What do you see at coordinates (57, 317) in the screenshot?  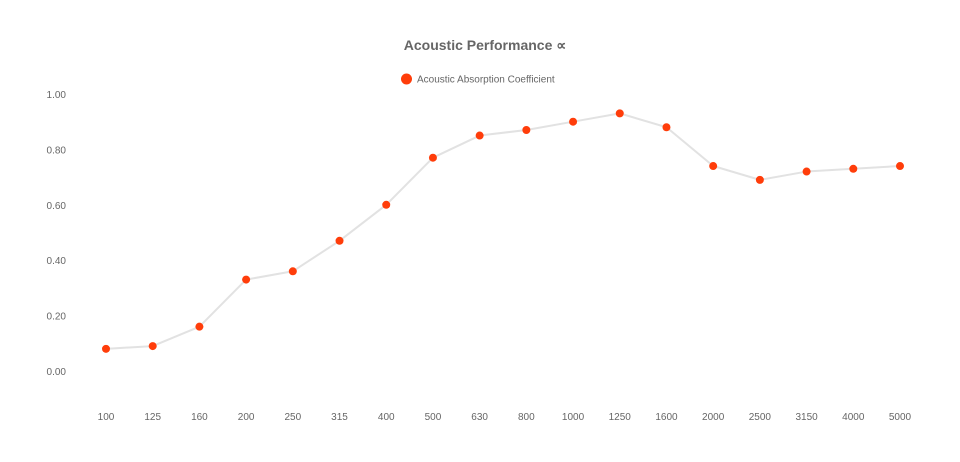 I see `y-tick-label: 0.20` at bounding box center [57, 317].